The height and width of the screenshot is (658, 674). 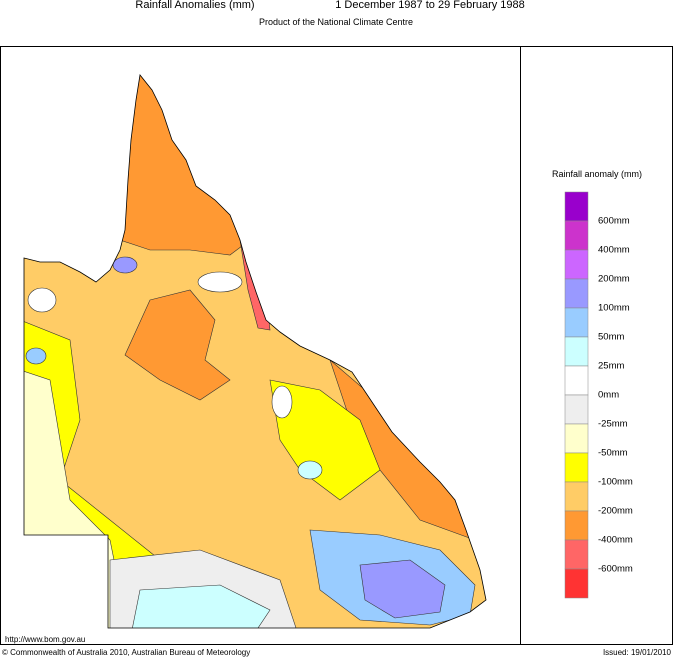 What do you see at coordinates (125, 265) in the screenshot?
I see `region-gulf-violet` at bounding box center [125, 265].